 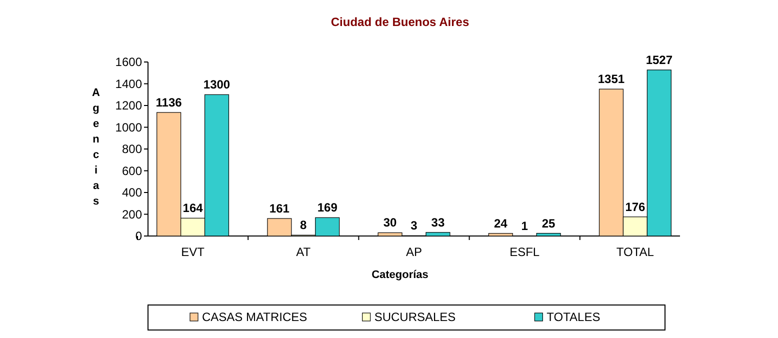 What do you see at coordinates (128, 83) in the screenshot?
I see `y-tick-label: 1400` at bounding box center [128, 83].